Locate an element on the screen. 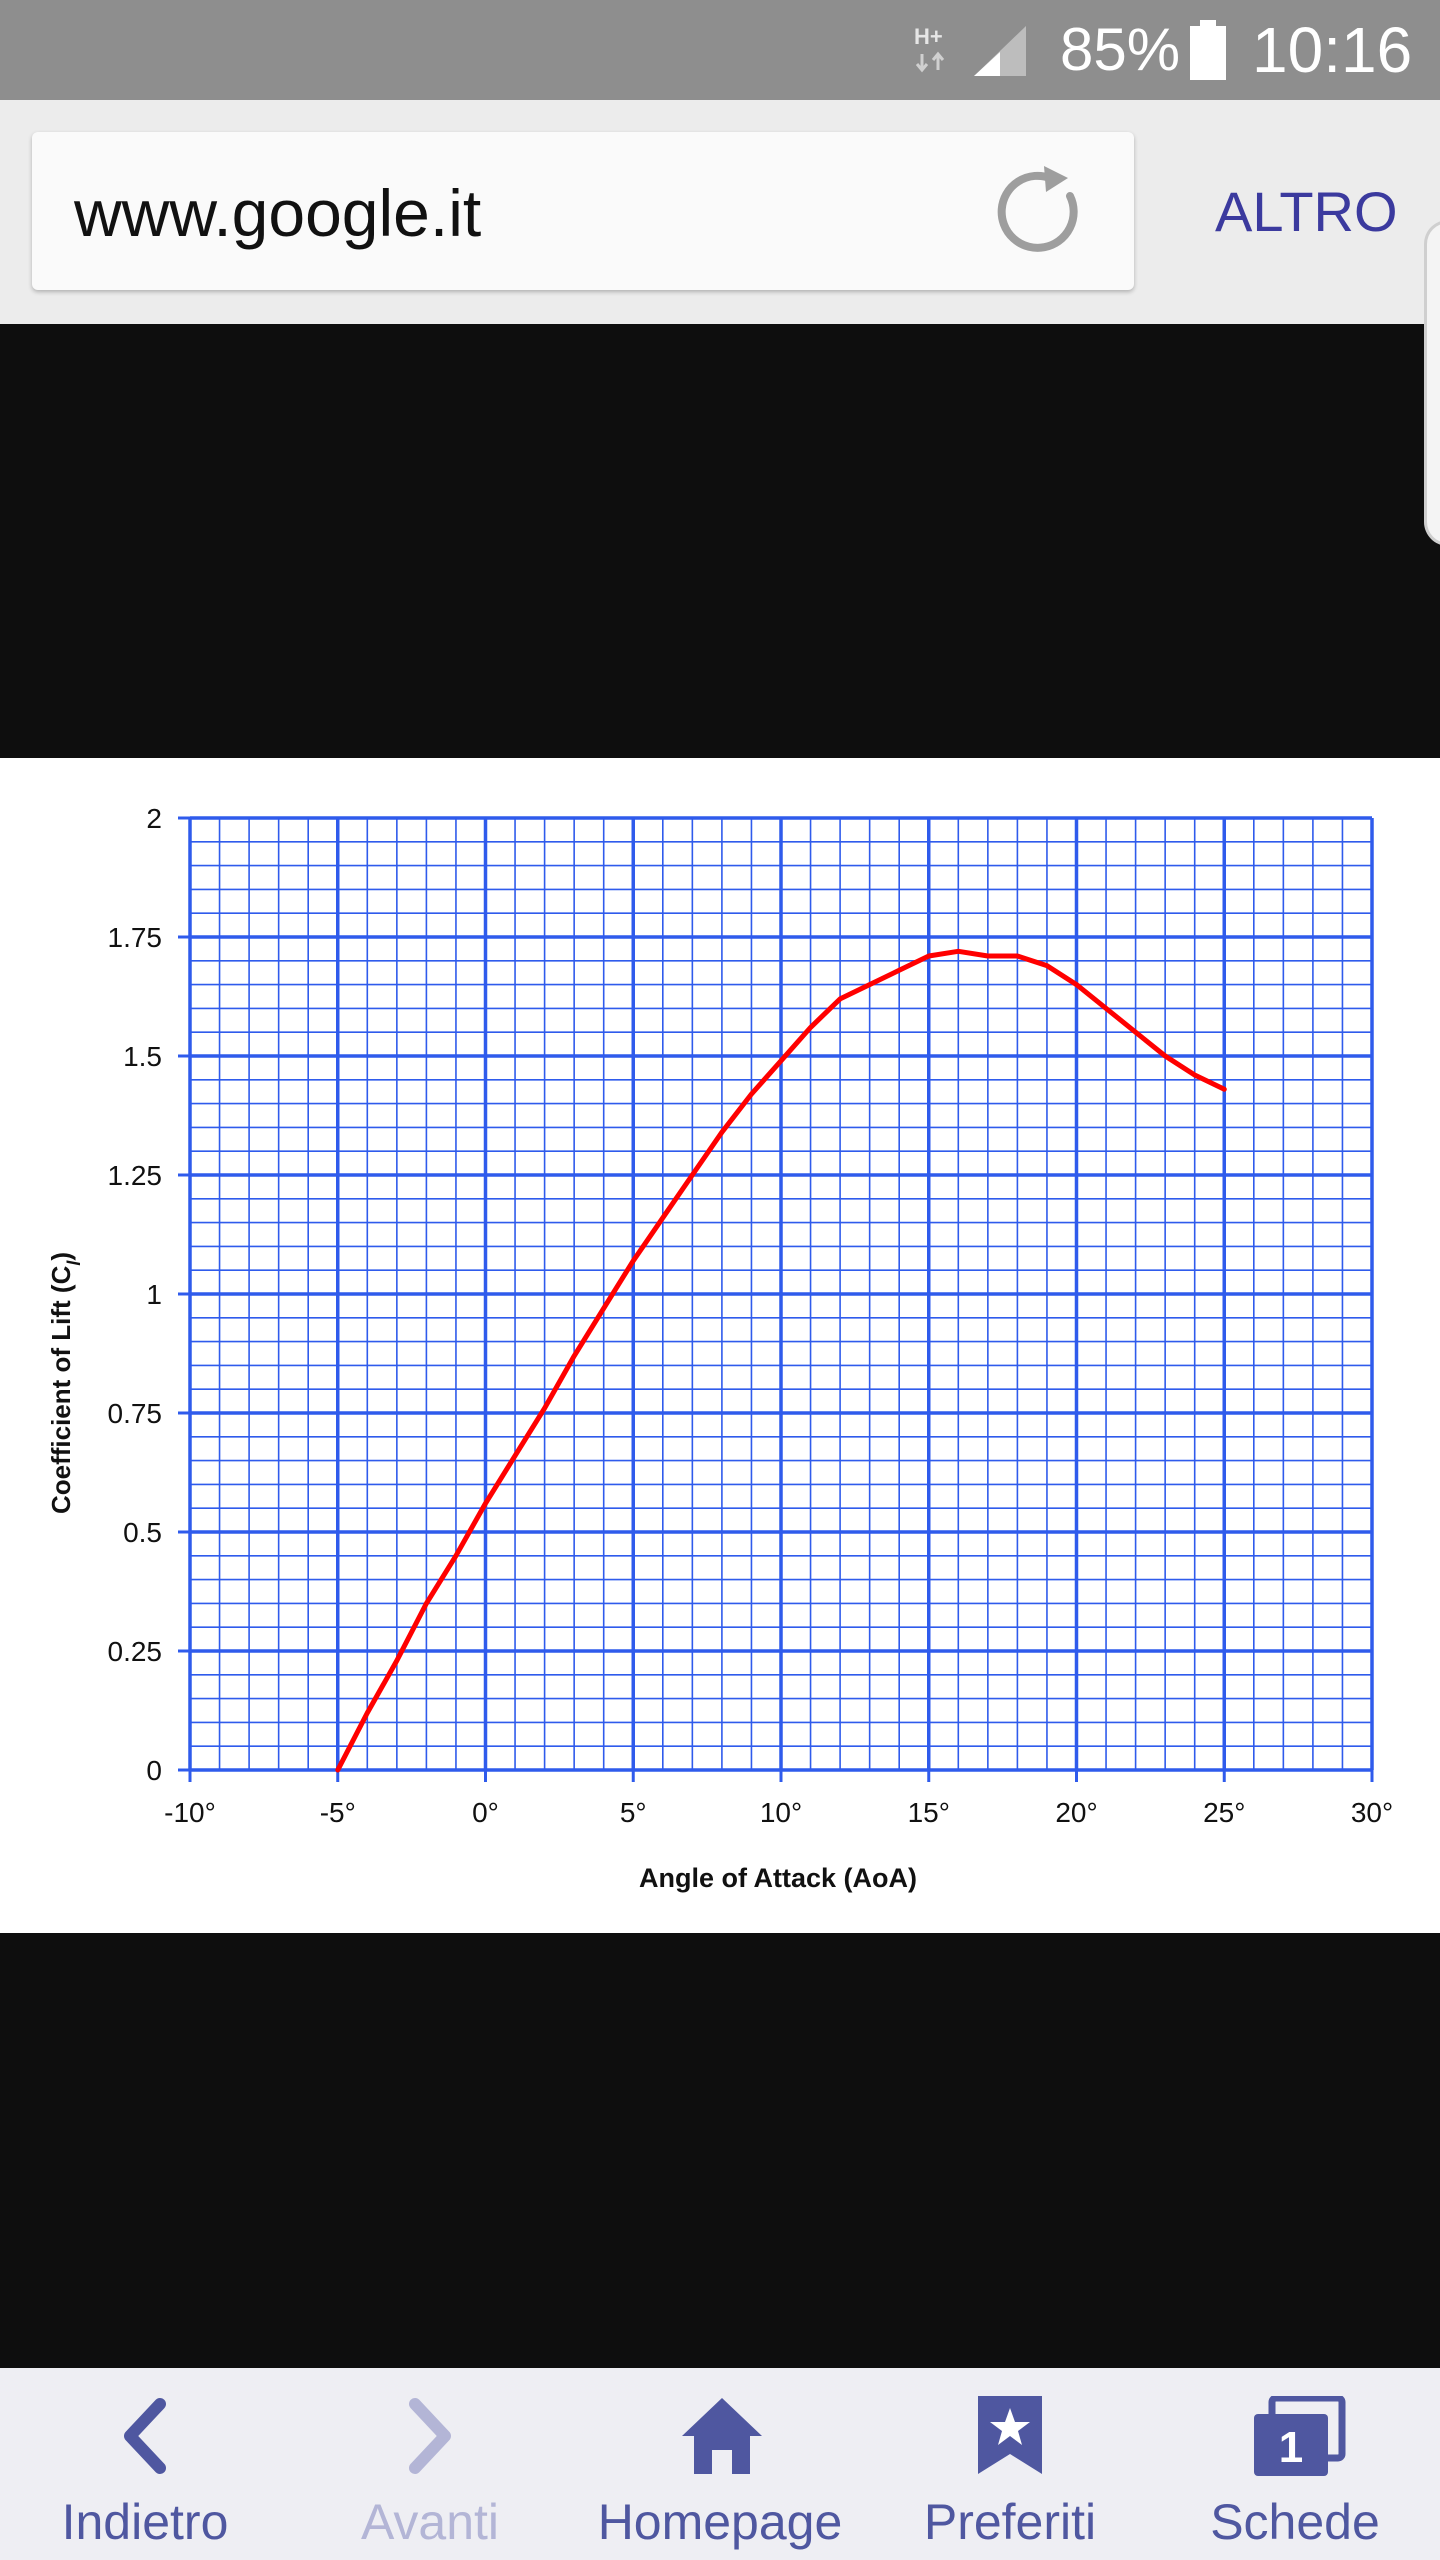 The height and width of the screenshot is (2560, 1440). y-axis-label-end: ) is located at coordinates (61, 1256).